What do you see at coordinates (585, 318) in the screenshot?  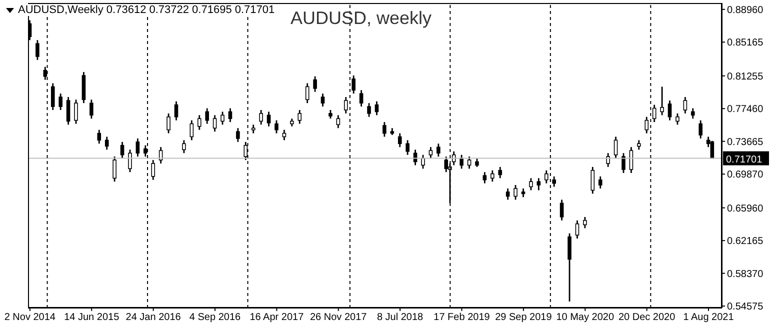 I see `x-tick-label: 10 May 2020` at bounding box center [585, 318].